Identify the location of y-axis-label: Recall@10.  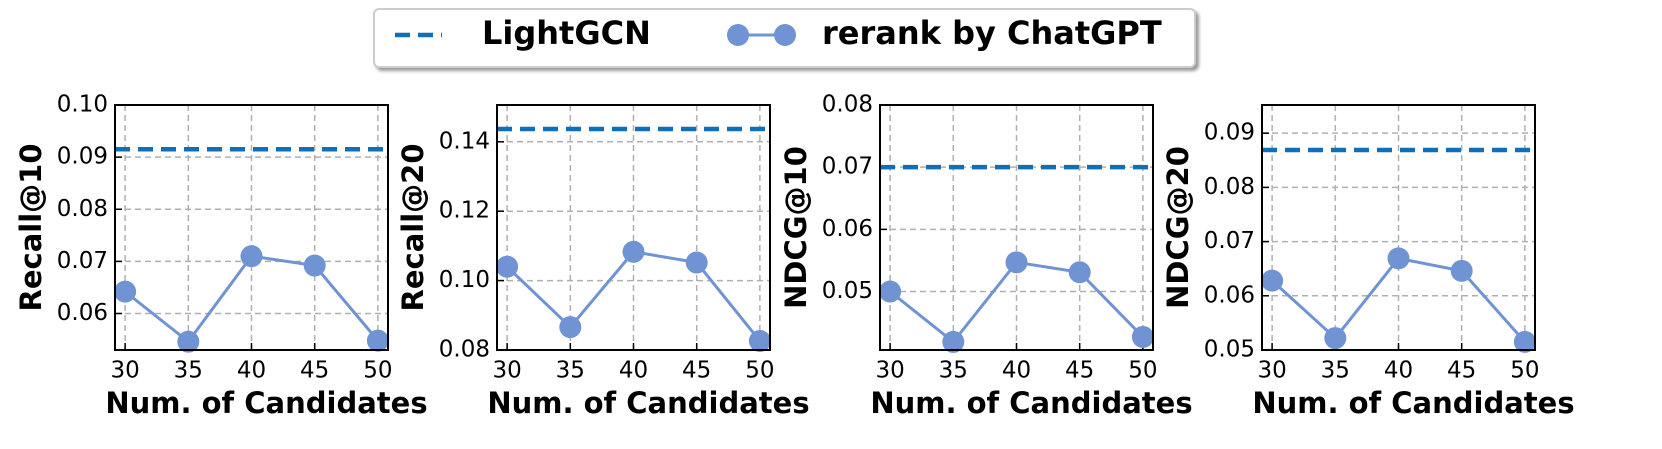
(31, 228).